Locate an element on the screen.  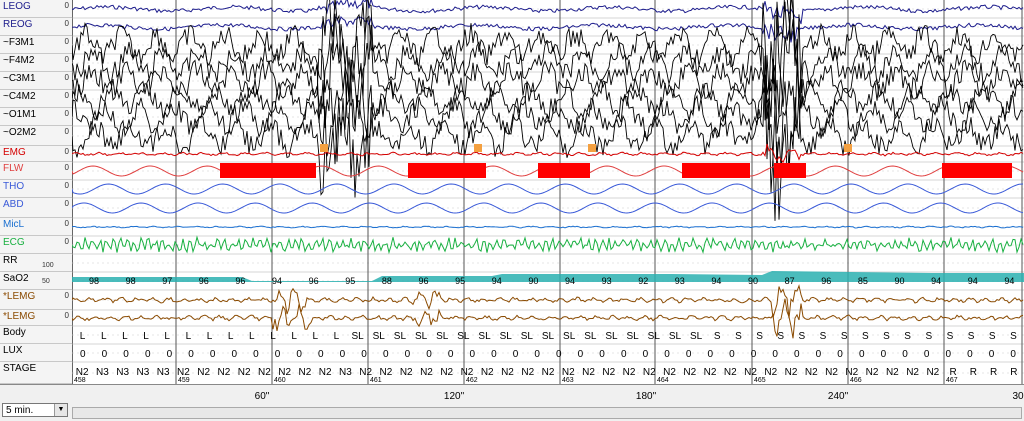
channel-name: ~O1M1 is located at coordinates (20, 114).